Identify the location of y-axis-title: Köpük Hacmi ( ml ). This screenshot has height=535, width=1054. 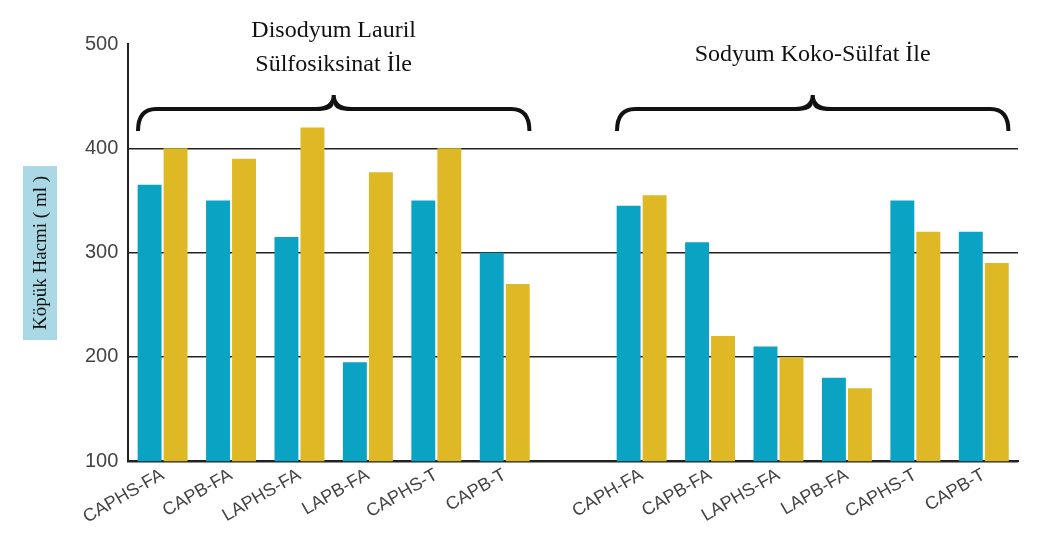
(40, 252).